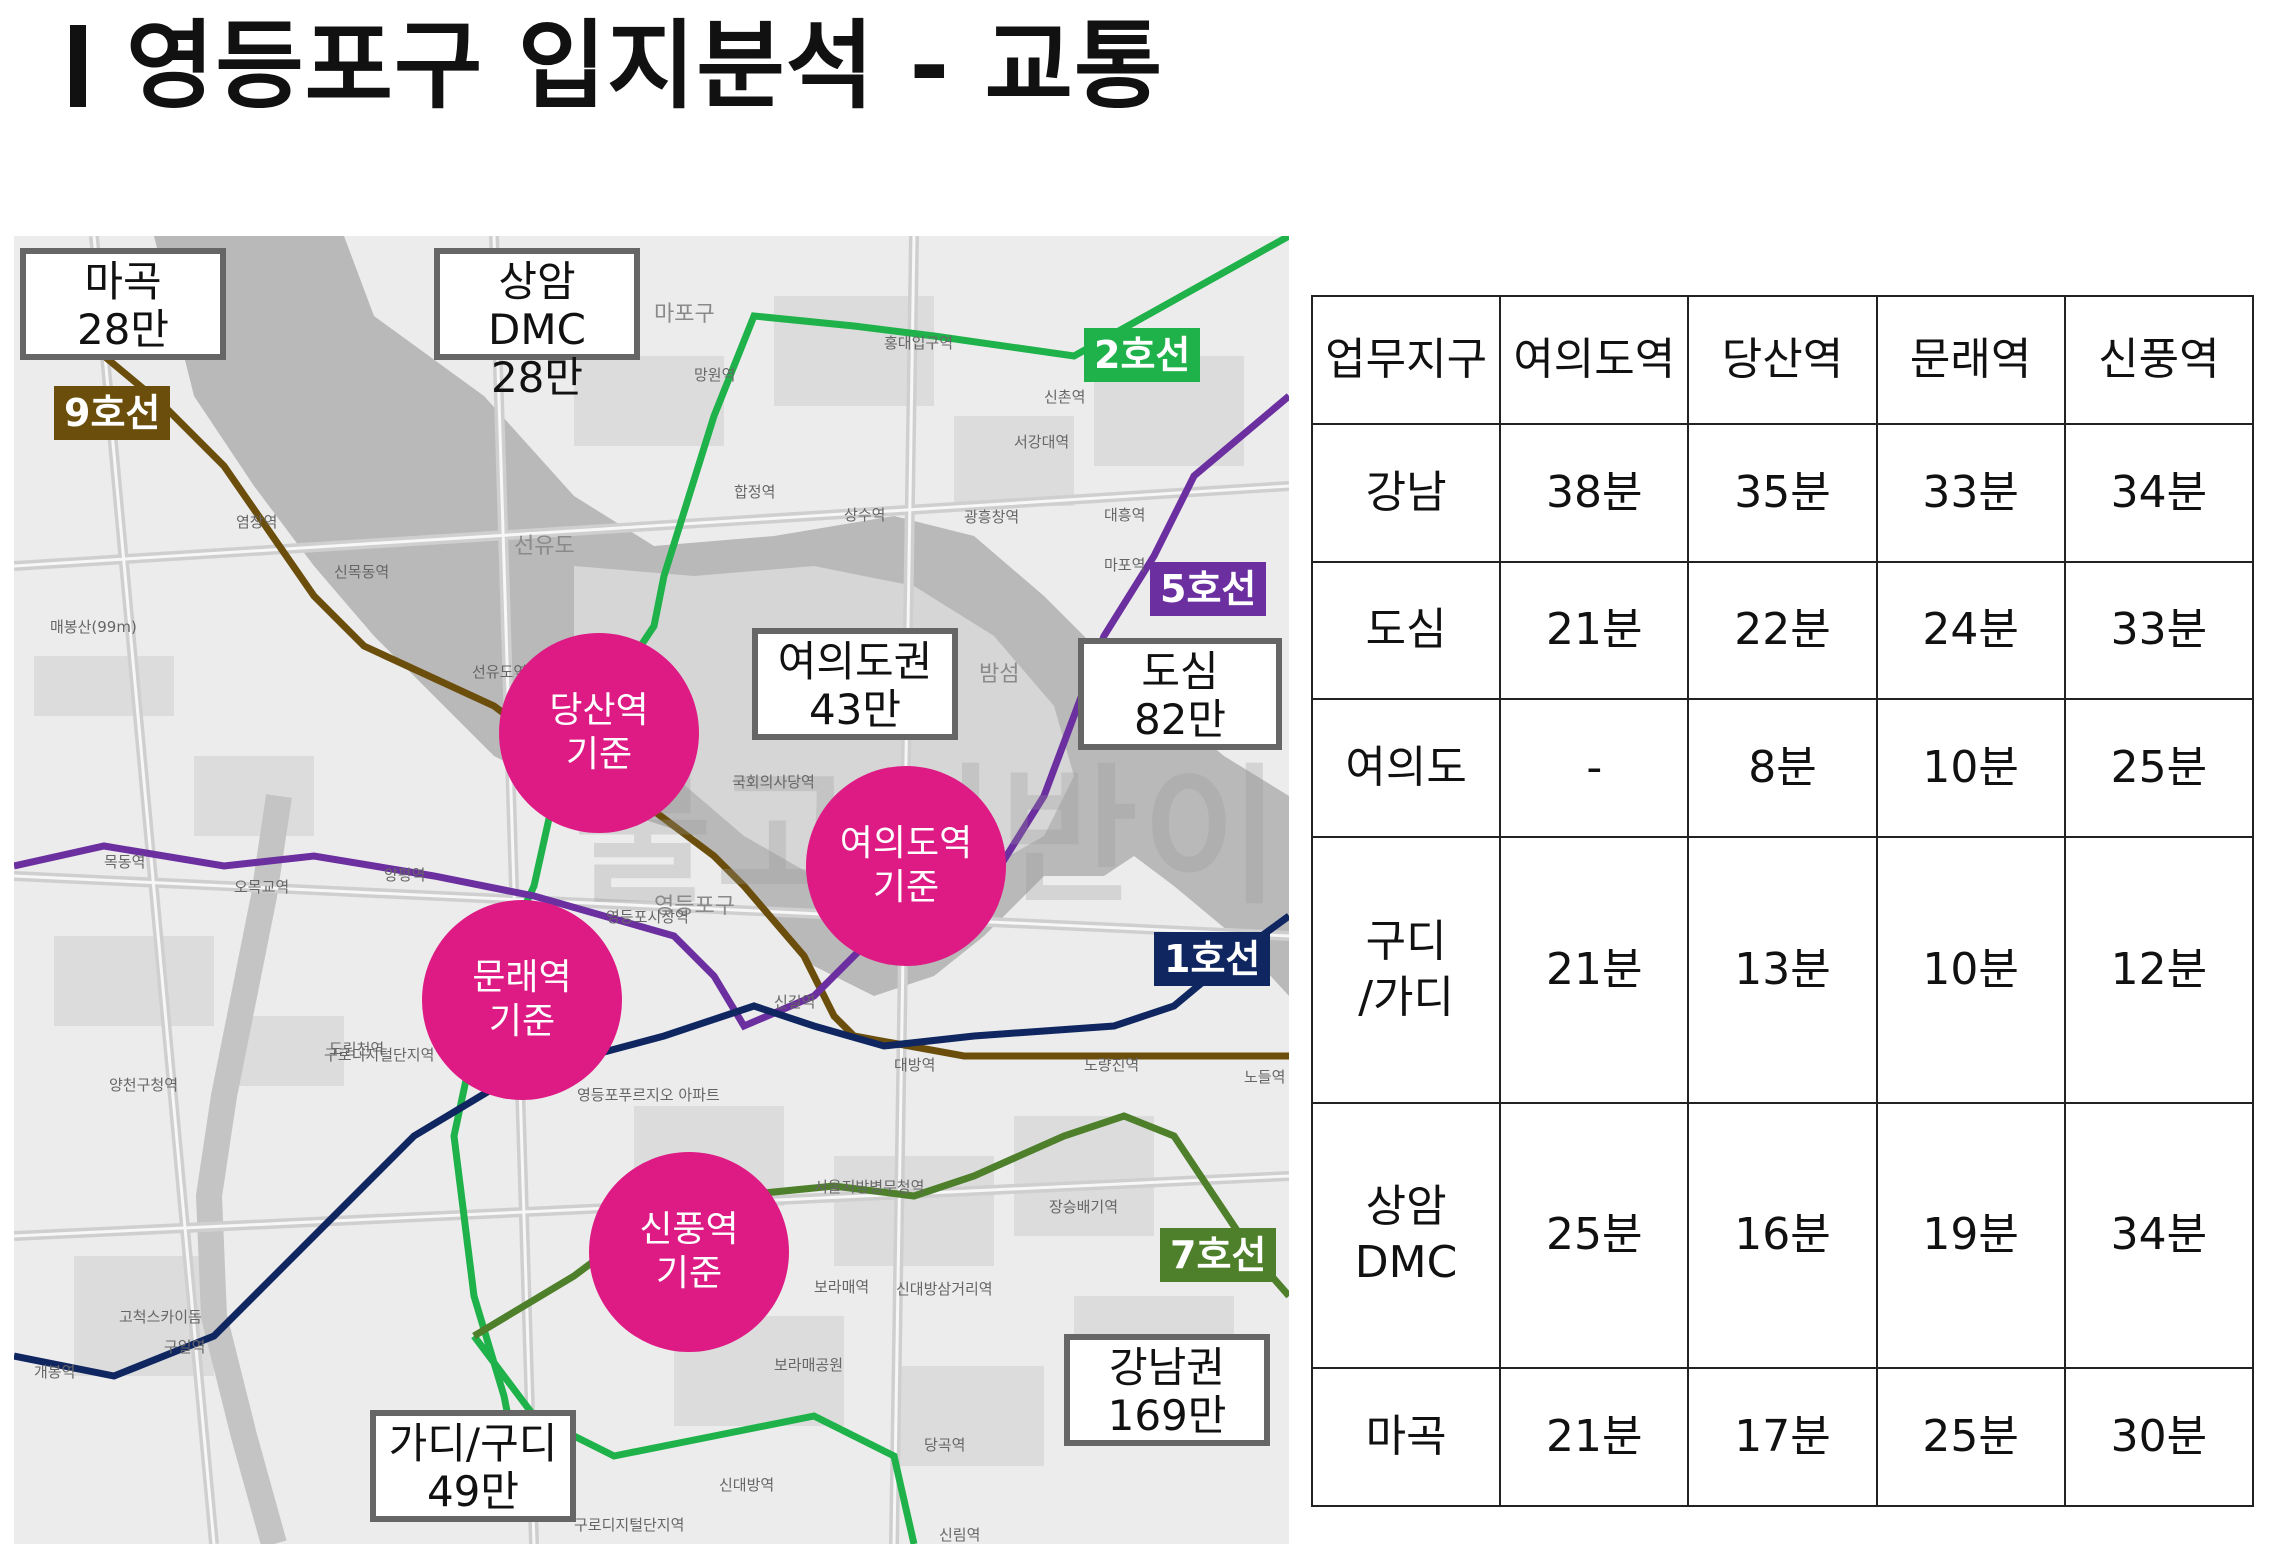 The height and width of the screenshot is (1544, 2270). Describe the element at coordinates (1208, 589) in the screenshot. I see `line-5-tag: 5호선` at that location.